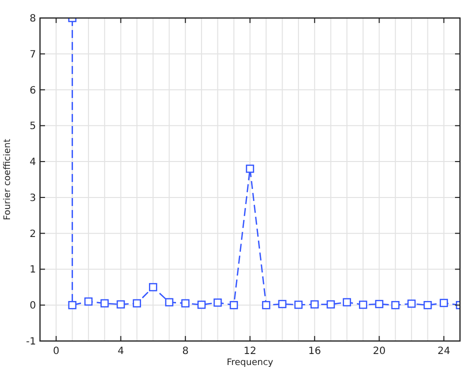 The width and height of the screenshot is (468, 367). Describe the element at coordinates (33, 162) in the screenshot. I see `y-tick-label: 4` at that location.